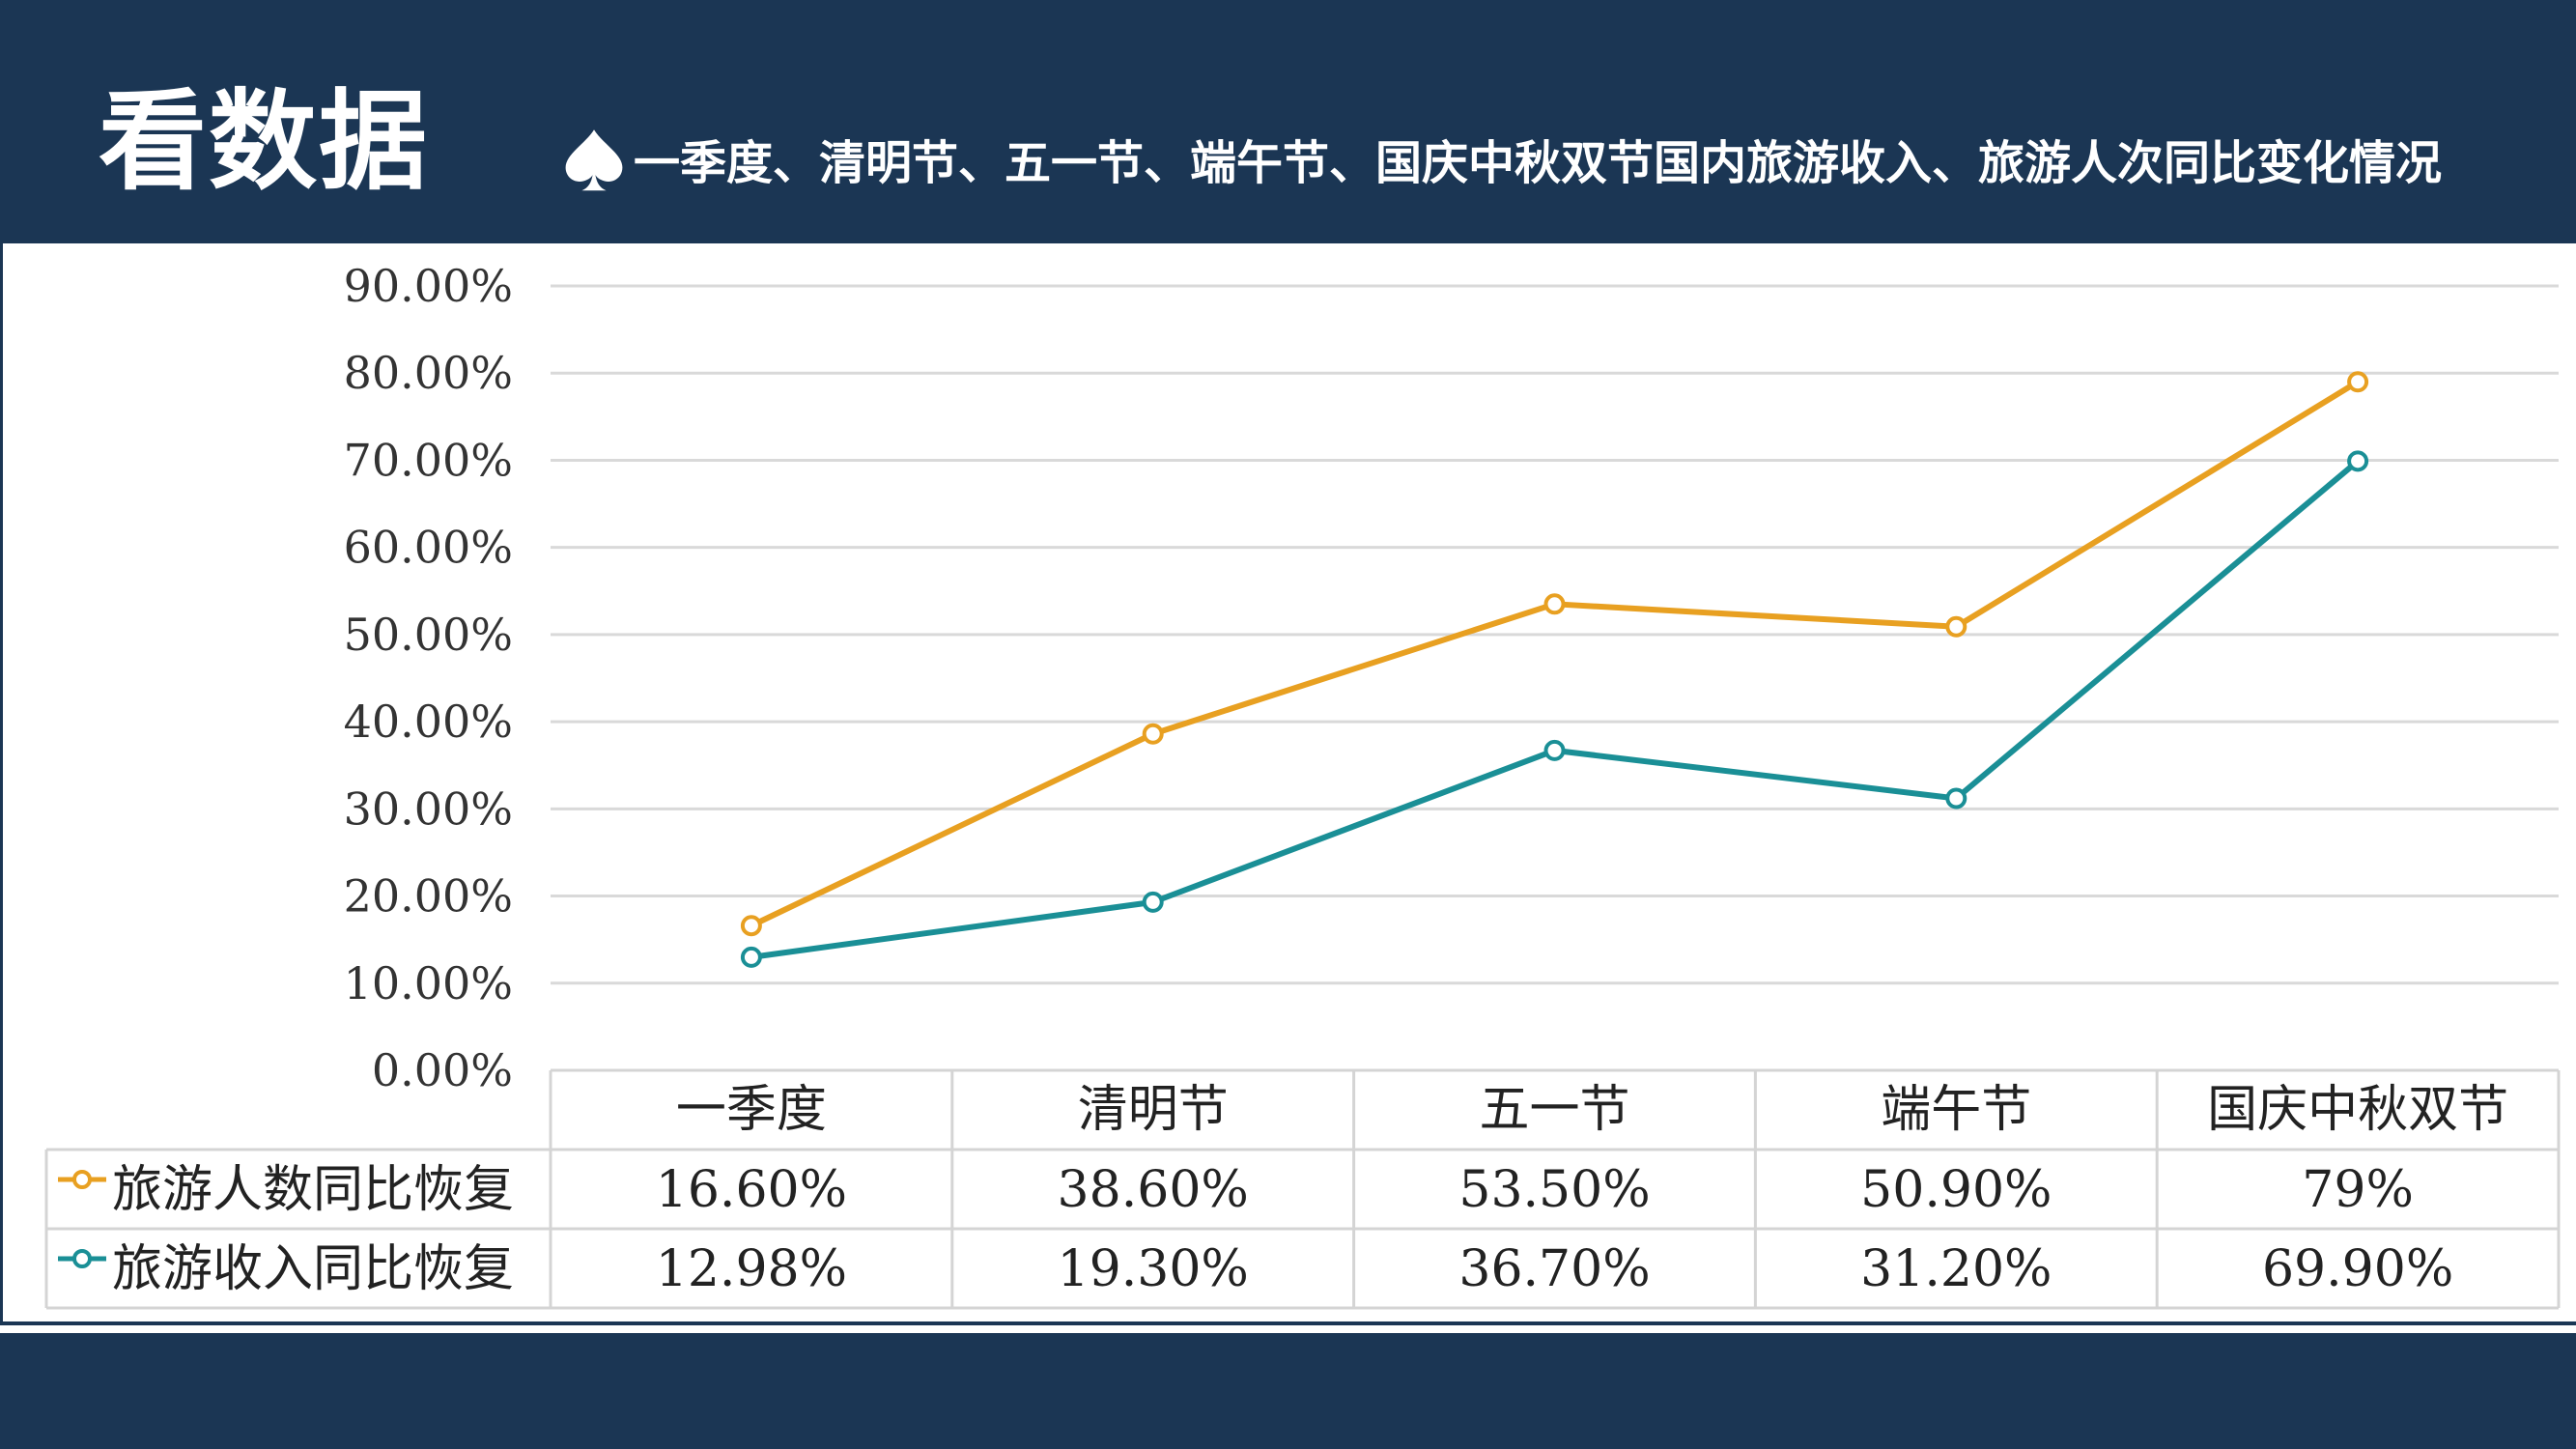 This screenshot has width=2576, height=1449. Describe the element at coordinates (751, 1269) in the screenshot. I see `data-table-value: 12.98%` at that location.